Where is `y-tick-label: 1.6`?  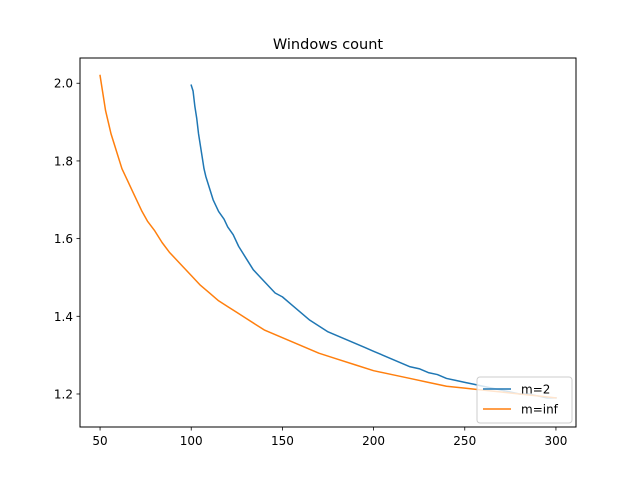 y-tick-label: 1.6 is located at coordinates (63, 239).